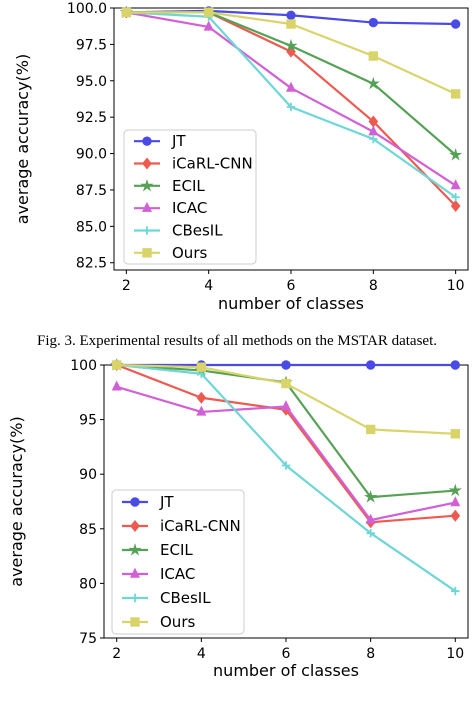  I want to click on y-tick-label: 100, so click(83, 366).